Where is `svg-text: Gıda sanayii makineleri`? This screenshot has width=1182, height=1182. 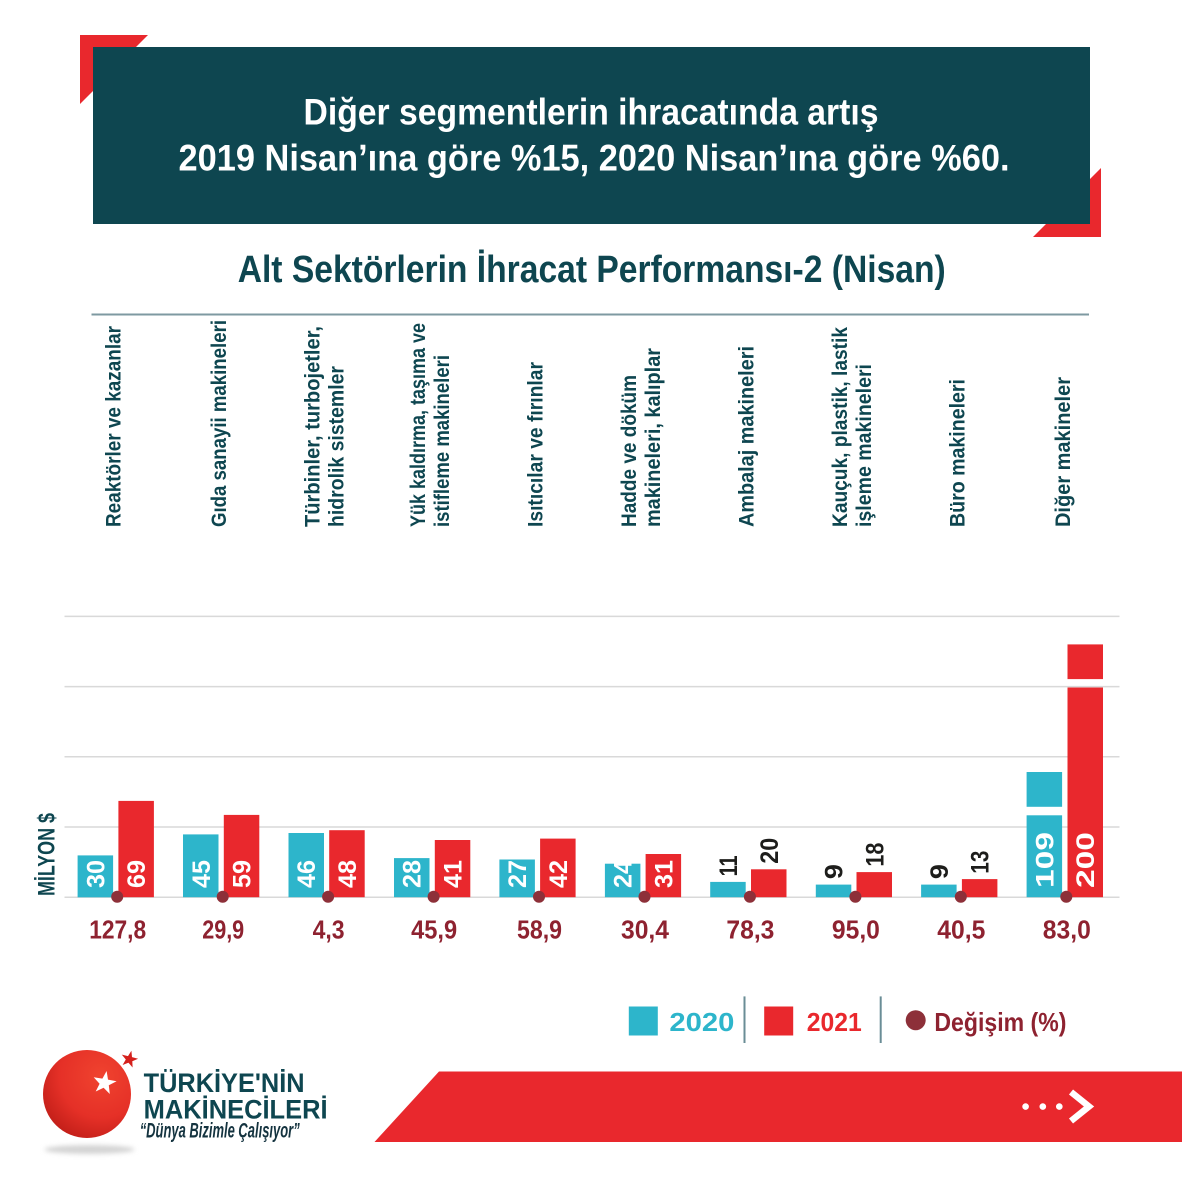
svg-text: Gıda sanayii makineleri is located at coordinates (219, 423).